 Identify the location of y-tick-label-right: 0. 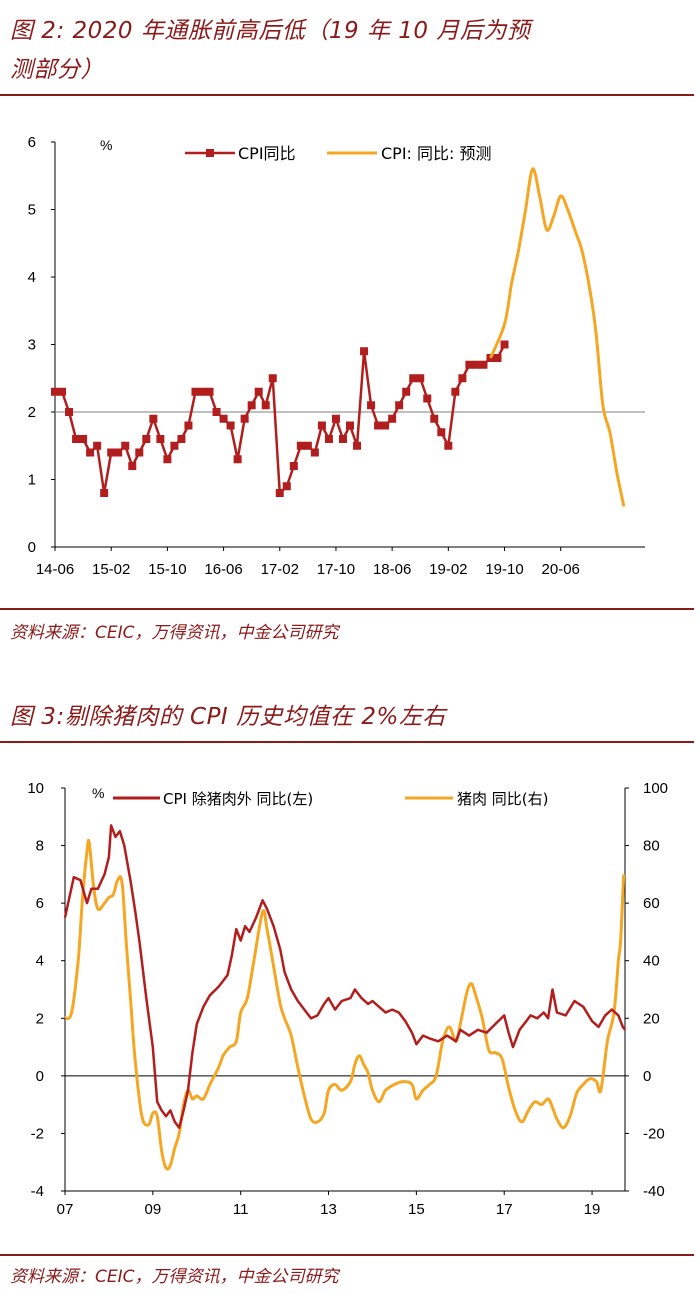
(647, 1076).